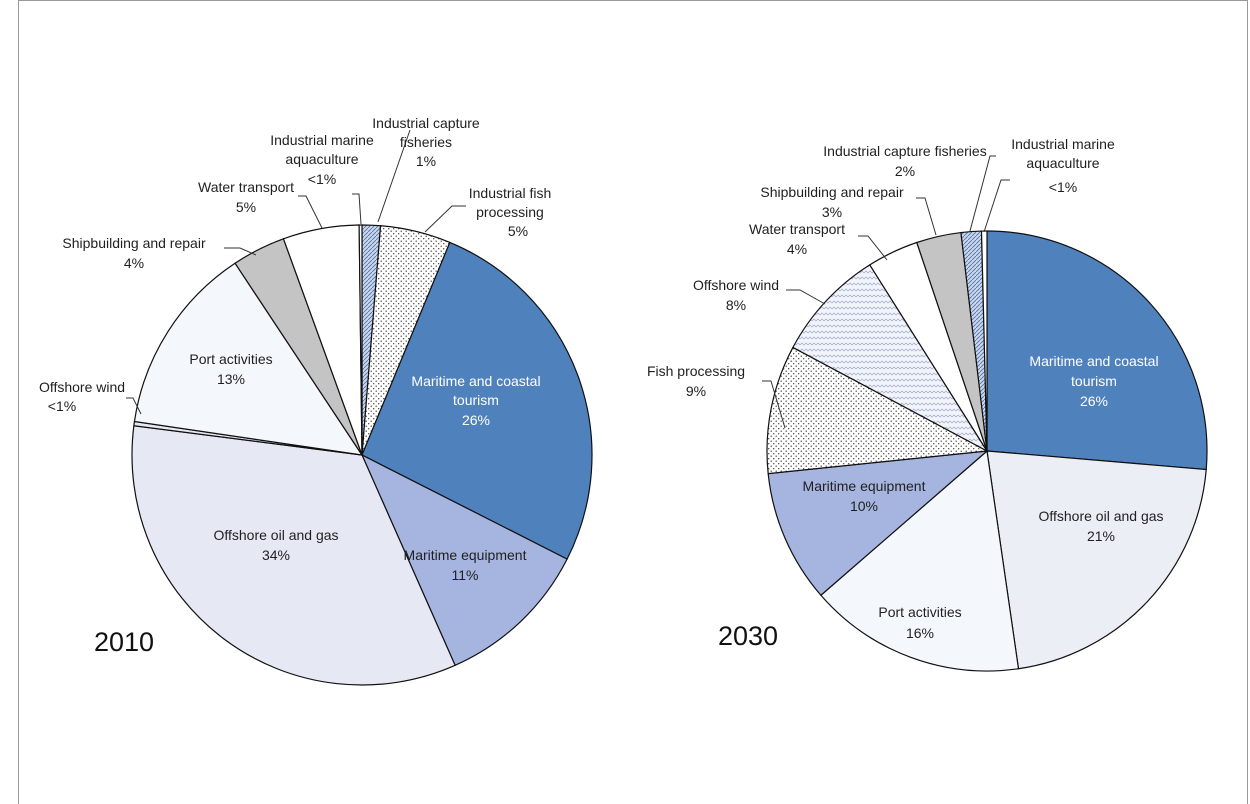 Image resolution: width=1250 pixels, height=804 pixels. What do you see at coordinates (696, 371) in the screenshot?
I see `slice-label: Fish processing` at bounding box center [696, 371].